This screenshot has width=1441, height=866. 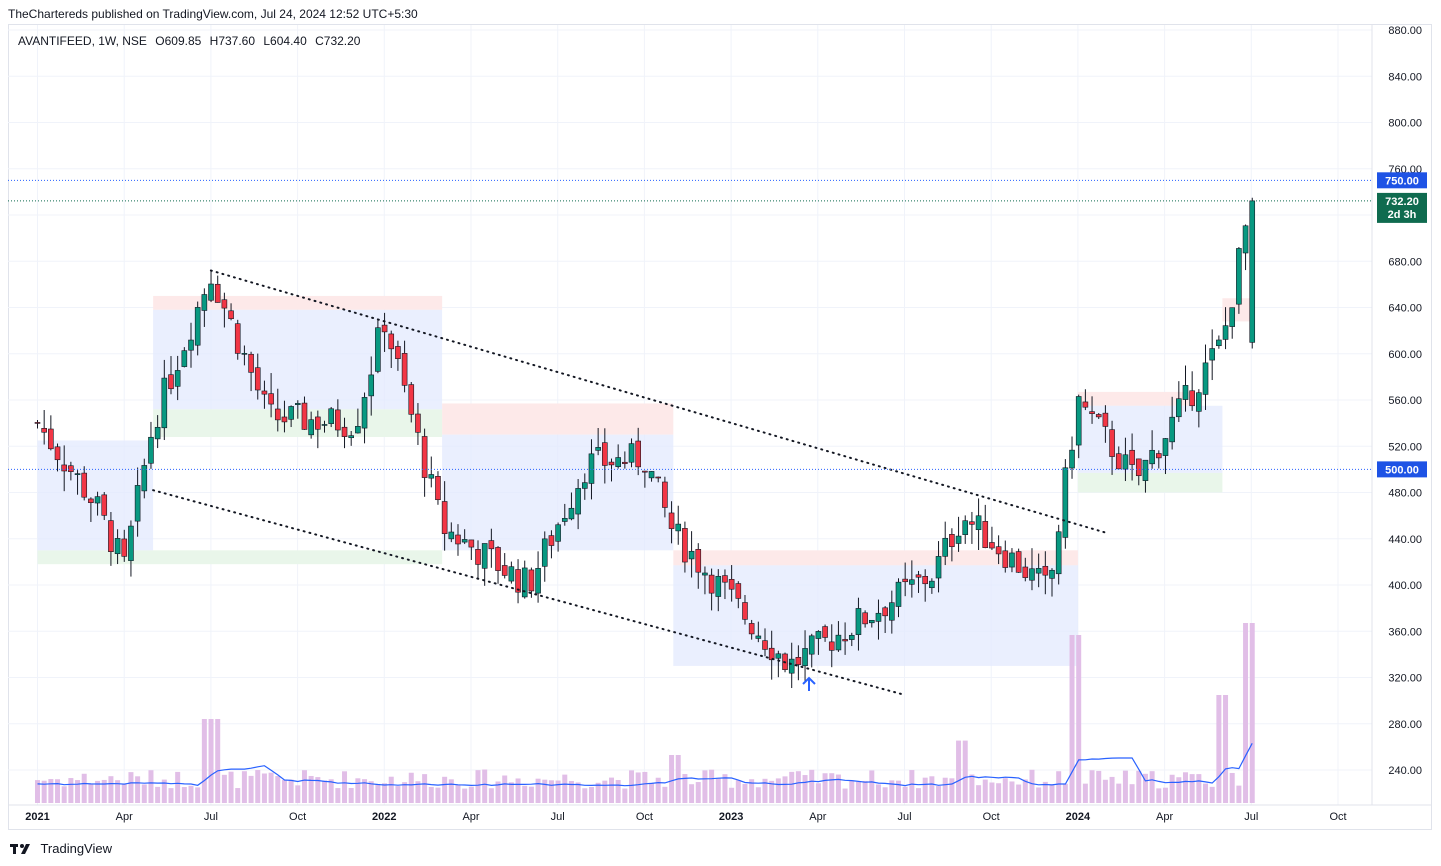 I want to click on time-tick-label: 2021, so click(x=37, y=817).